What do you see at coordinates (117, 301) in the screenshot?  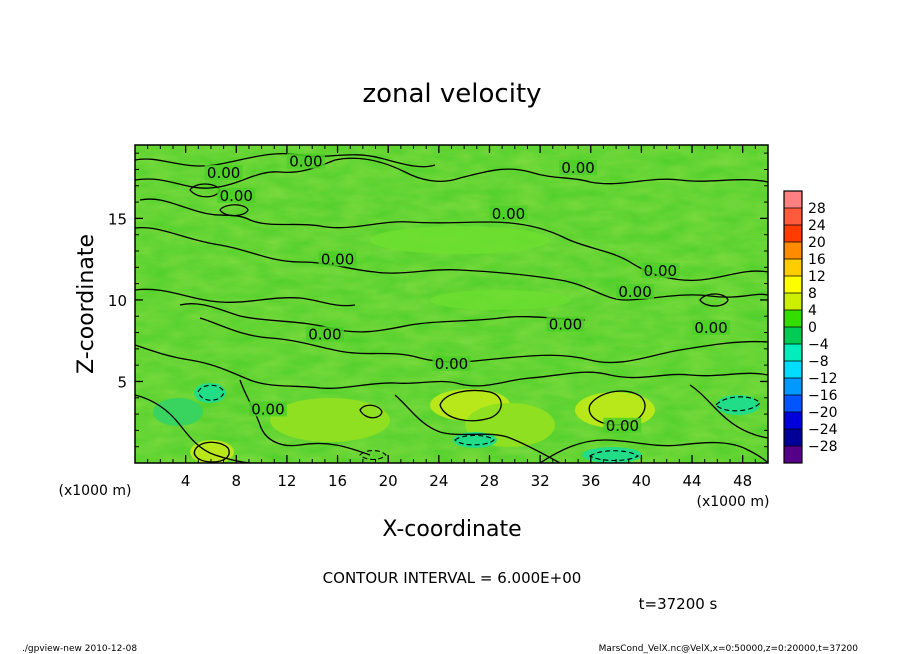 I see `y-tick-label: 10` at bounding box center [117, 301].